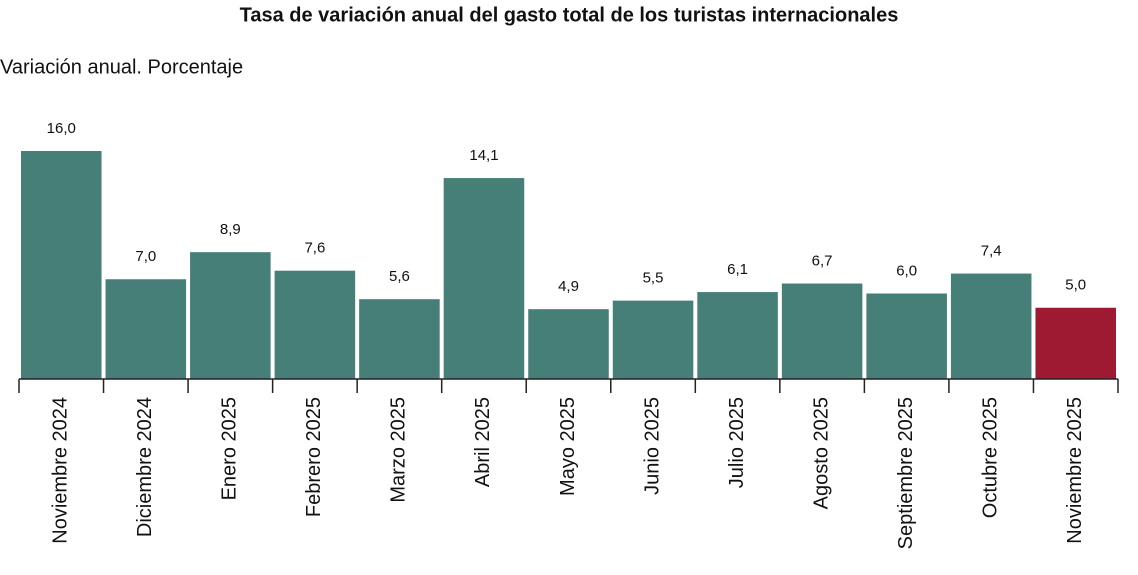 Image resolution: width=1138 pixels, height=575 pixels. Describe the element at coordinates (145, 256) in the screenshot. I see `value-label: 7,0` at that location.